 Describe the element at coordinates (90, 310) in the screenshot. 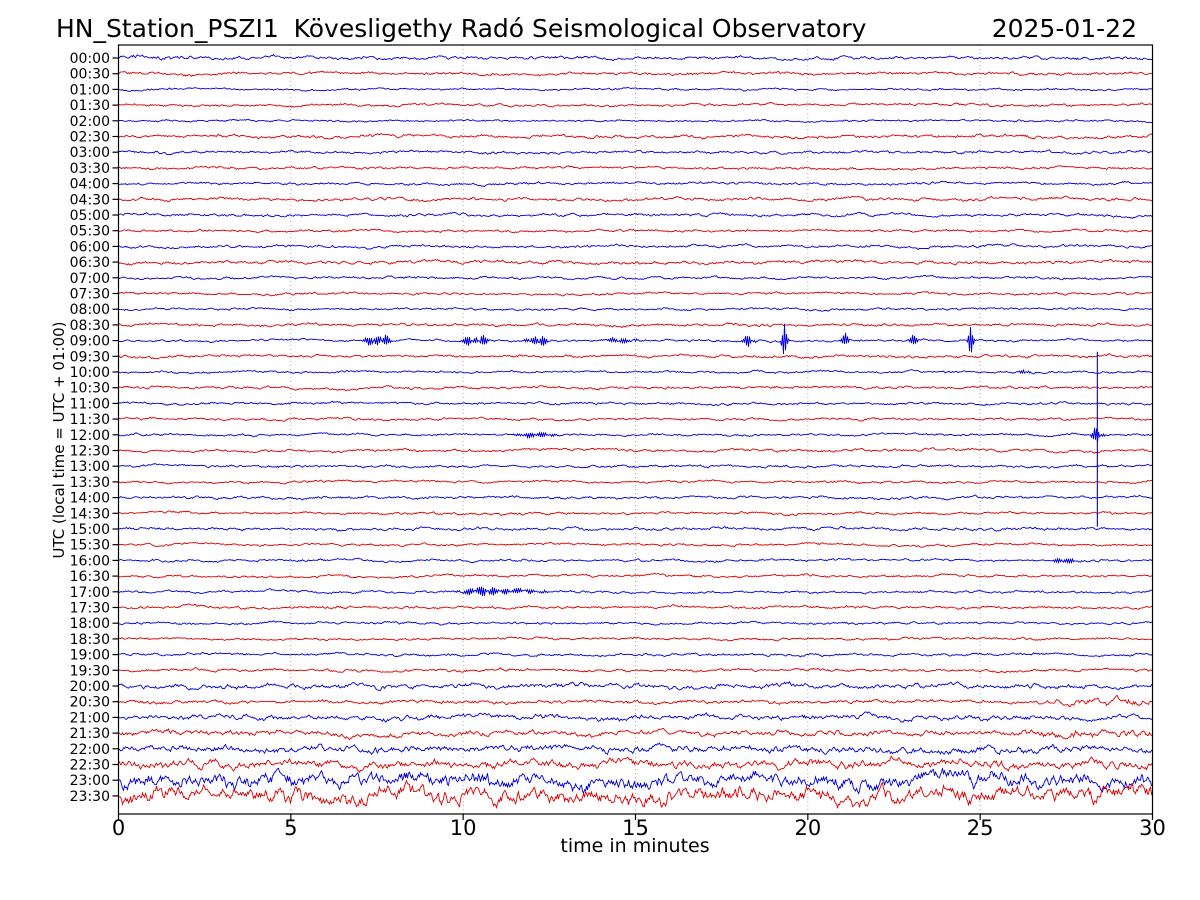

I see `y-tick-label: 08:00` at that location.